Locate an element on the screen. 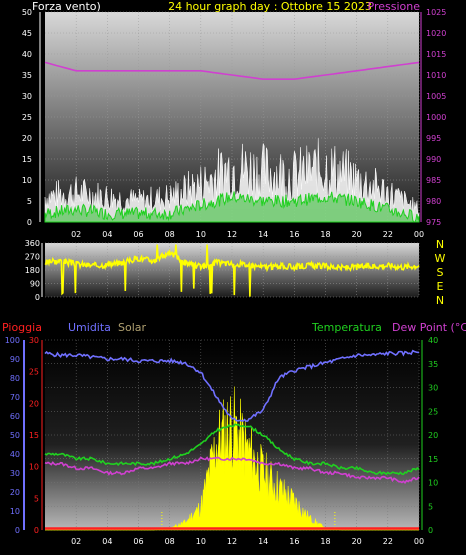 Image resolution: width=466 pixels, height=555 pixels. x-tick-label: 14 is located at coordinates (263, 541).